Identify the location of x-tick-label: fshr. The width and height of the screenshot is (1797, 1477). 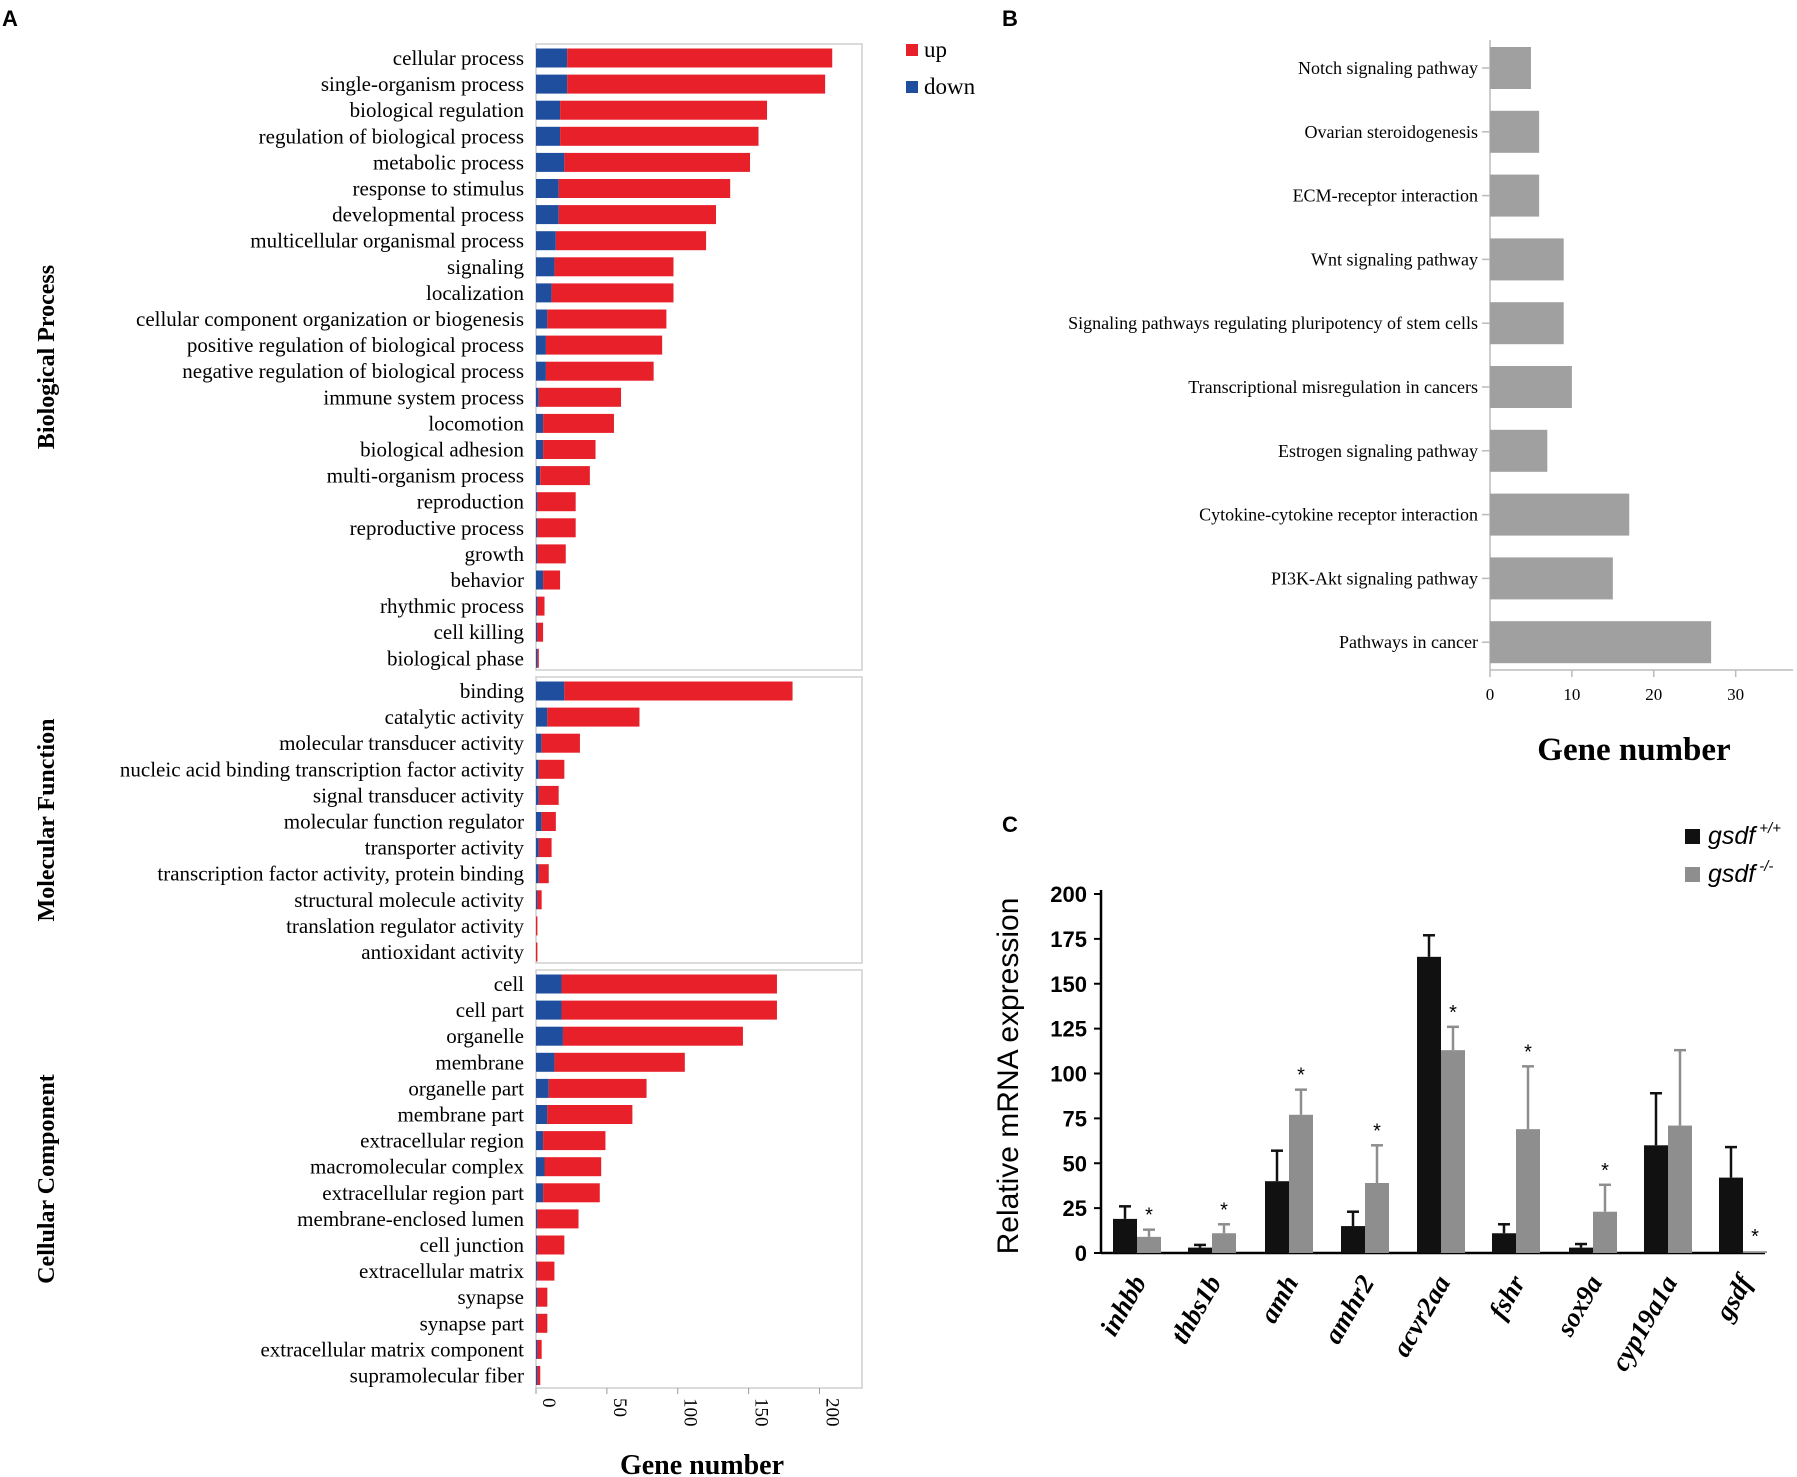
(1507, 1297).